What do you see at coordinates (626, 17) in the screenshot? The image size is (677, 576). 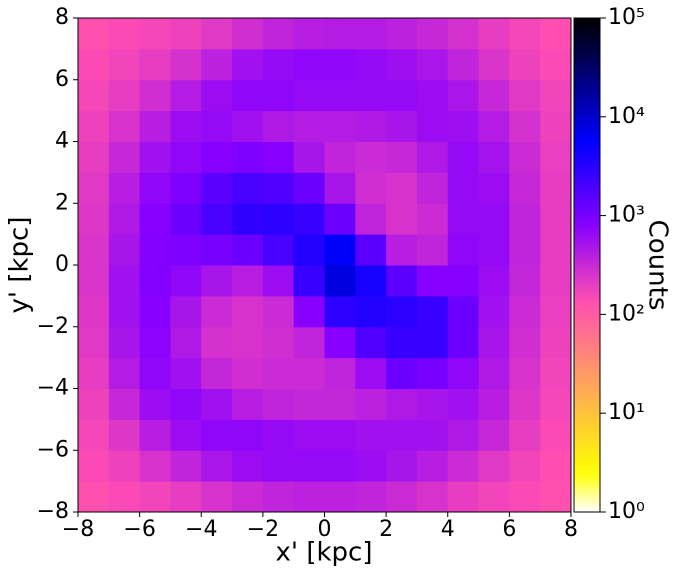 I see `colorbar-tick-label: 10⁵` at bounding box center [626, 17].